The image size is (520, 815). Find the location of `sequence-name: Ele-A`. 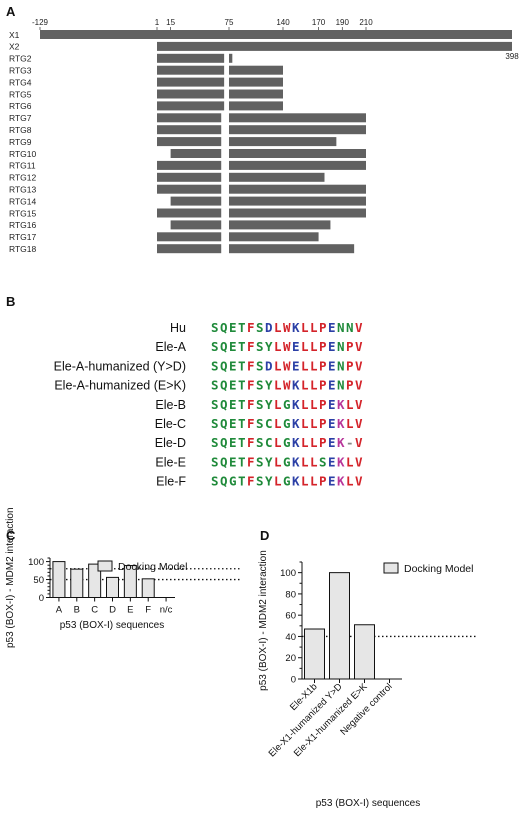

sequence-name: Ele-A is located at coordinates (170, 347).